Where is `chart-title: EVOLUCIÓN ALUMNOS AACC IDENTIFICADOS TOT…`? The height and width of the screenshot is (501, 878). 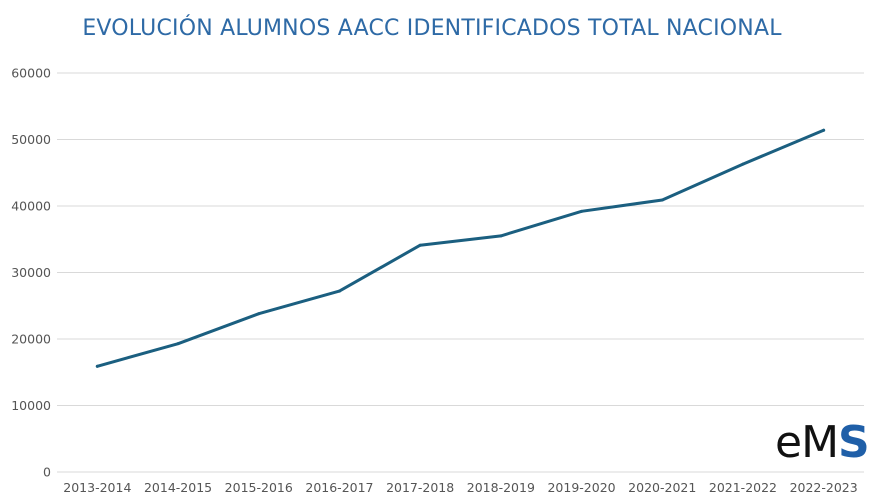
chart-title: EVOLUCIÓN ALUMNOS AACC IDENTIFICADOS TOT… is located at coordinates (432, 28).